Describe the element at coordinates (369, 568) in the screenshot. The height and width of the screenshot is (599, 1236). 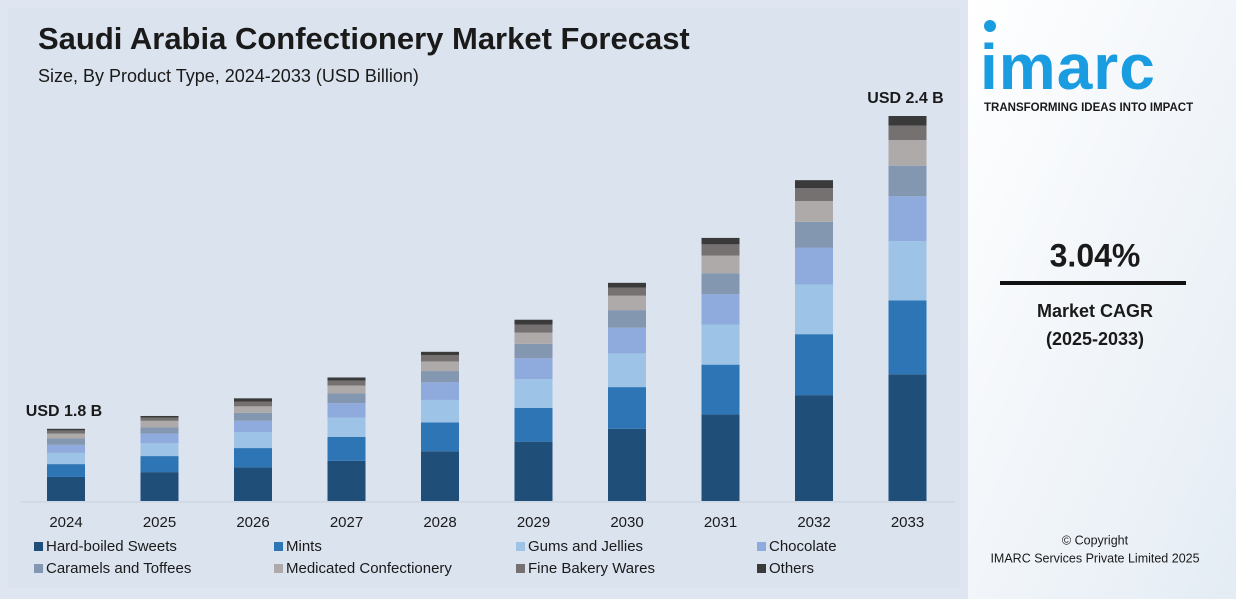
I see `legend-label: Medicated Confectionery` at that location.